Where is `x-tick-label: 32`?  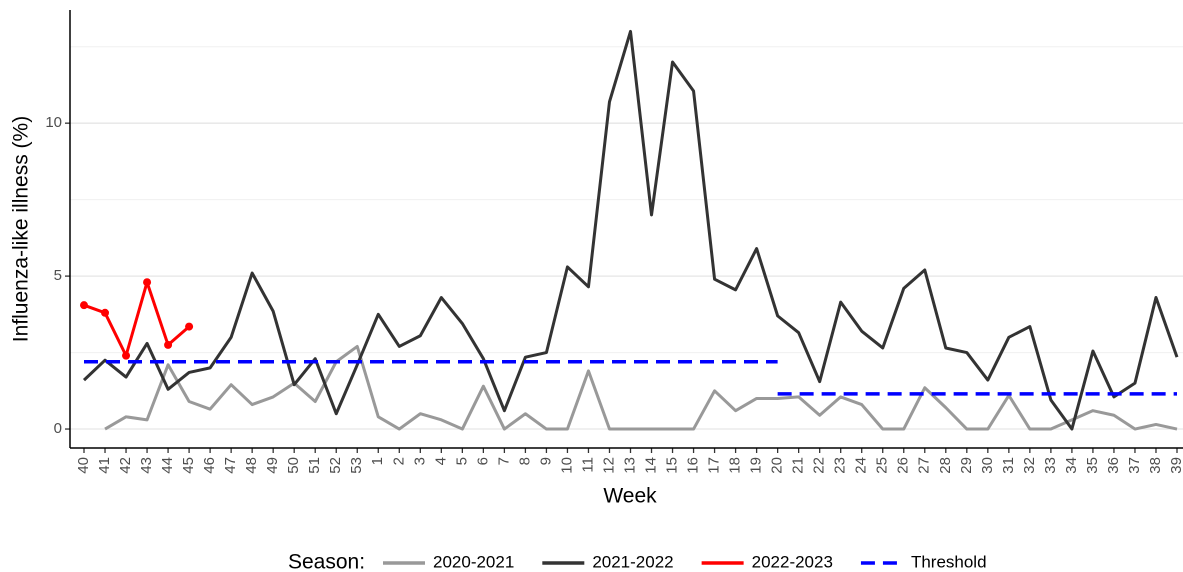
x-tick-label: 32 is located at coordinates (1029, 465).